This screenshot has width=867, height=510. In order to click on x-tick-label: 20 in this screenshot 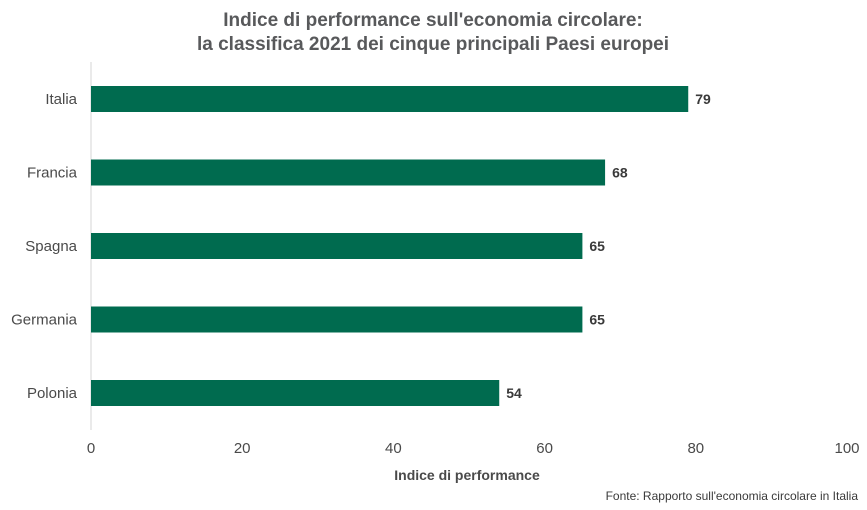, I will do `click(242, 448)`.